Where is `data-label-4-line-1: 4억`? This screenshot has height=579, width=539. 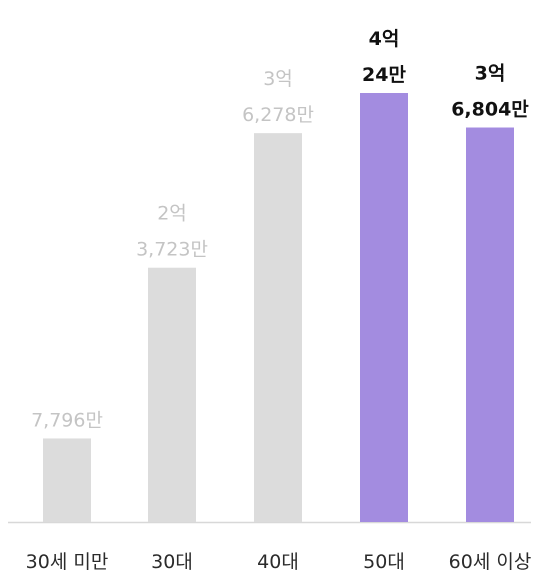
data-label-4-line-1: 4억 is located at coordinates (384, 39).